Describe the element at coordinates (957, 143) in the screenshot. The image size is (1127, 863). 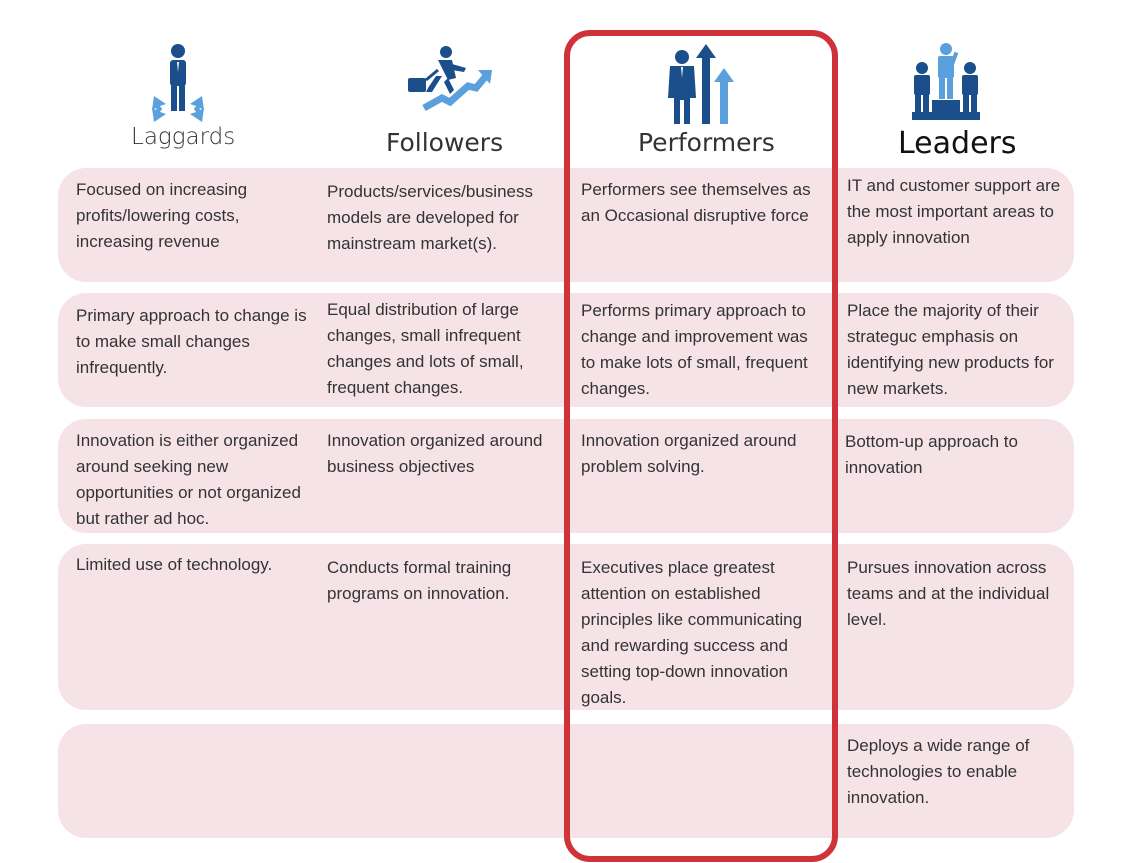
I see `column-title-leaders: Leaders` at that location.